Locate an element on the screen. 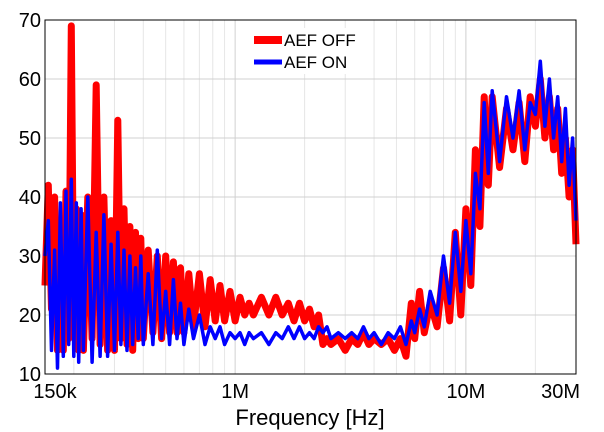 Image resolution: width=604 pixels, height=432 pixels. y-tick-label: 30 is located at coordinates (30, 257).